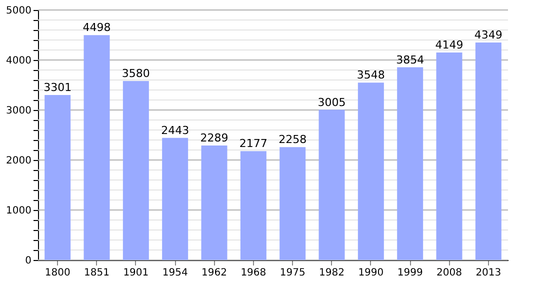 The image size is (550, 300). Describe the element at coordinates (489, 273) in the screenshot. I see `x-tick-label: 2013` at that location.